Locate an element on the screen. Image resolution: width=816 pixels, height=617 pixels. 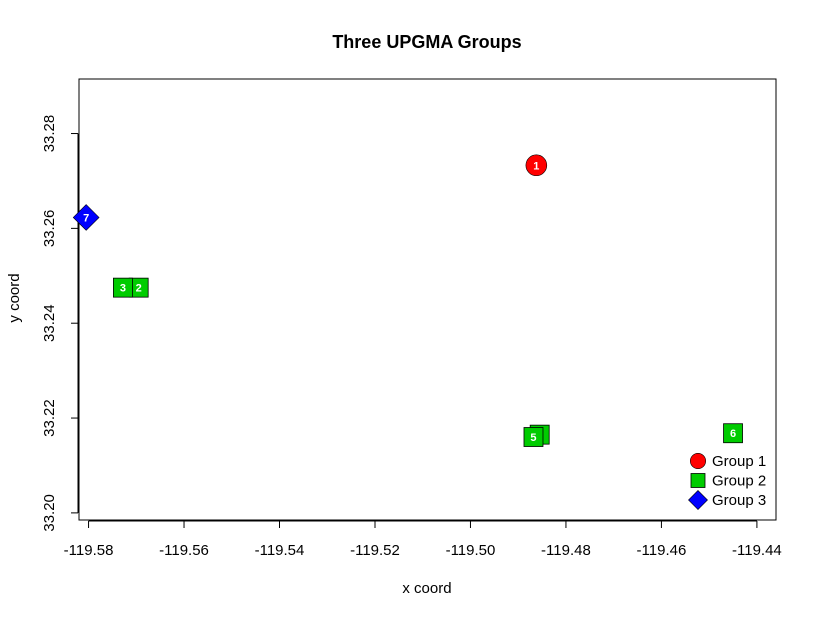
point-label-5: 5 is located at coordinates (533, 438).